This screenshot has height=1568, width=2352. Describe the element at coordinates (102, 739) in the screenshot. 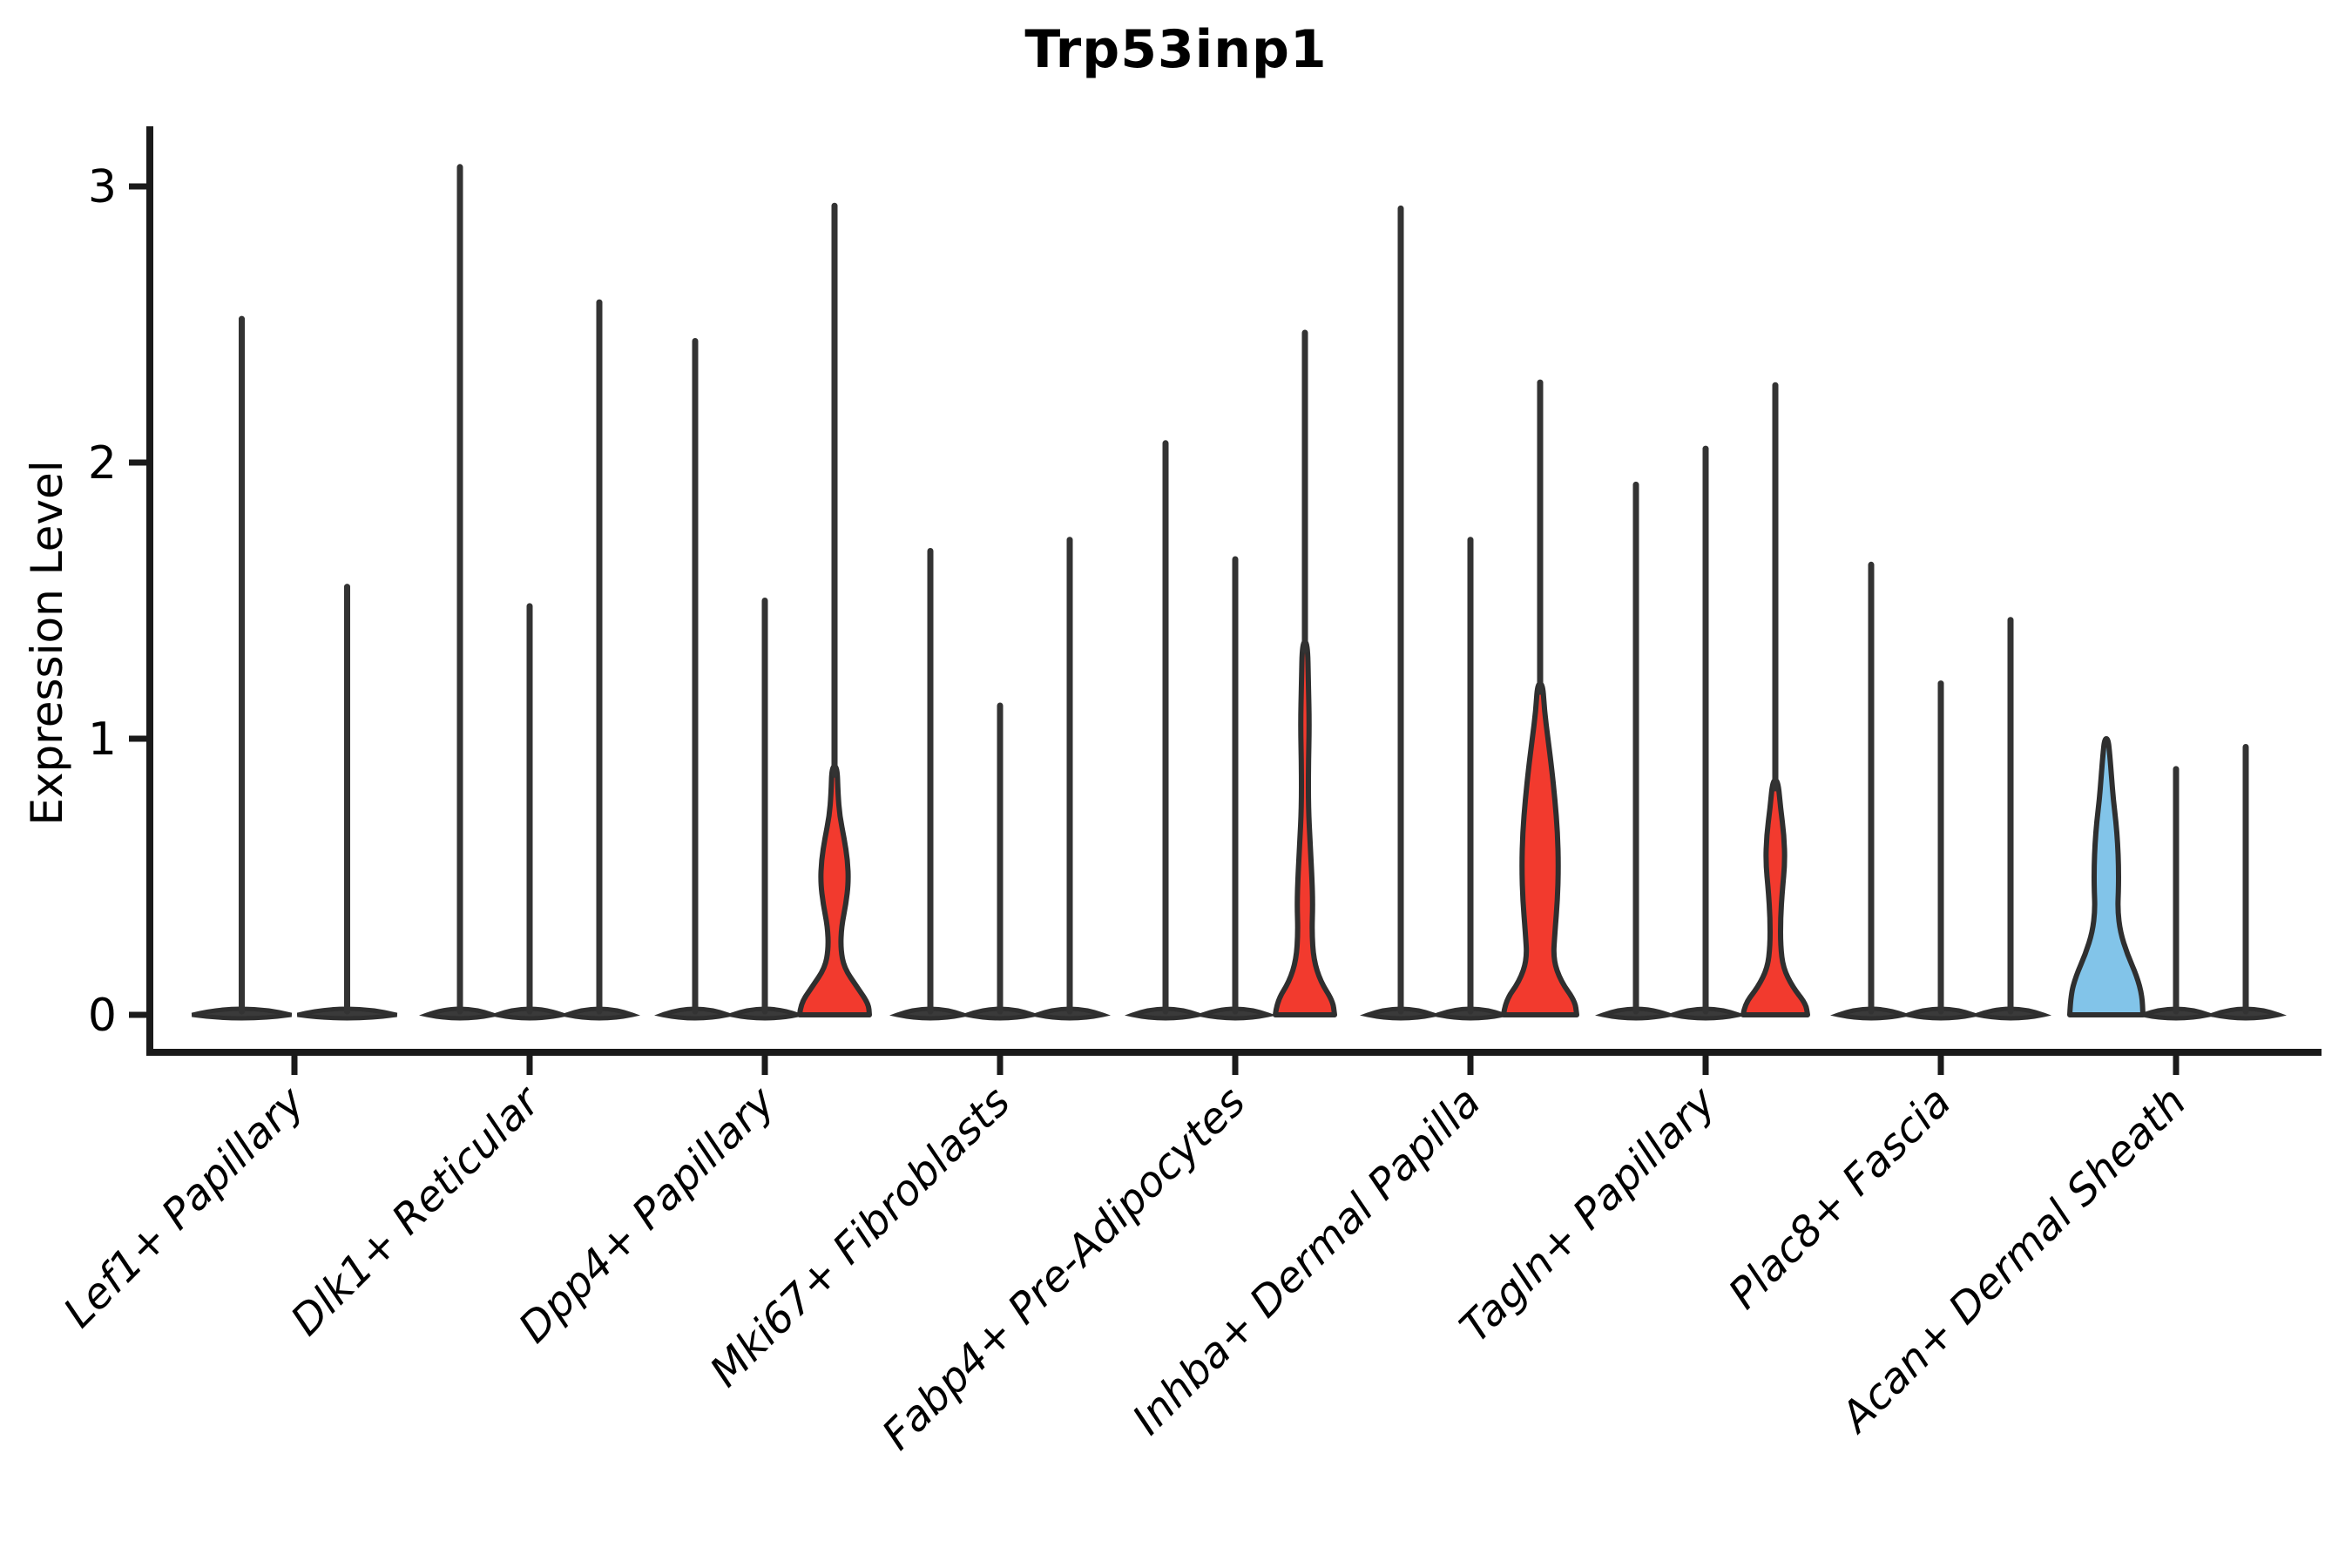

I see `y-tick-label: 1` at that location.